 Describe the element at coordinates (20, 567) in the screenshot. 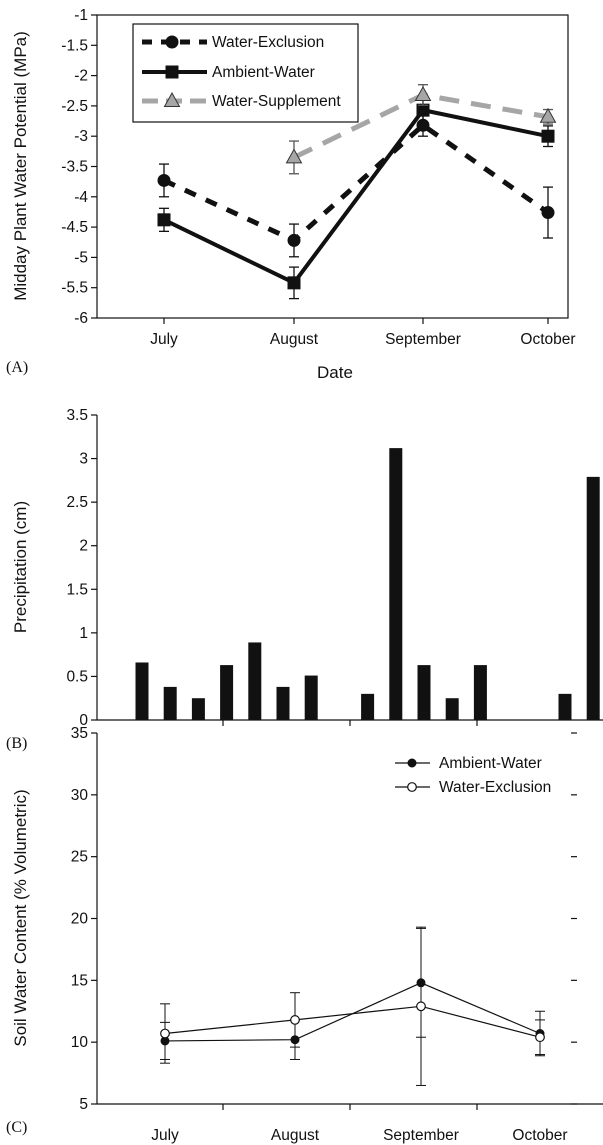

I see `panel-b-y-axis-title: Precipitation (cm)` at that location.